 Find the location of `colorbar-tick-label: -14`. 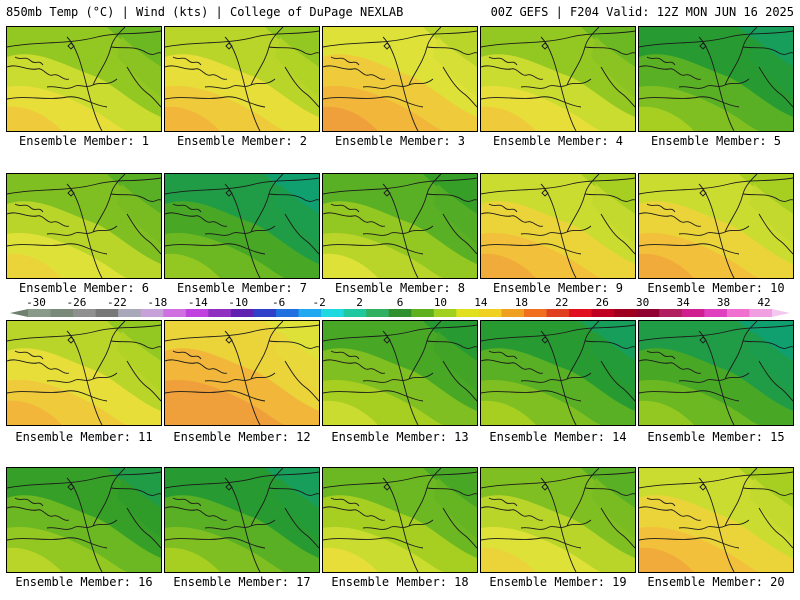

colorbar-tick-label: -14 is located at coordinates (197, 302).